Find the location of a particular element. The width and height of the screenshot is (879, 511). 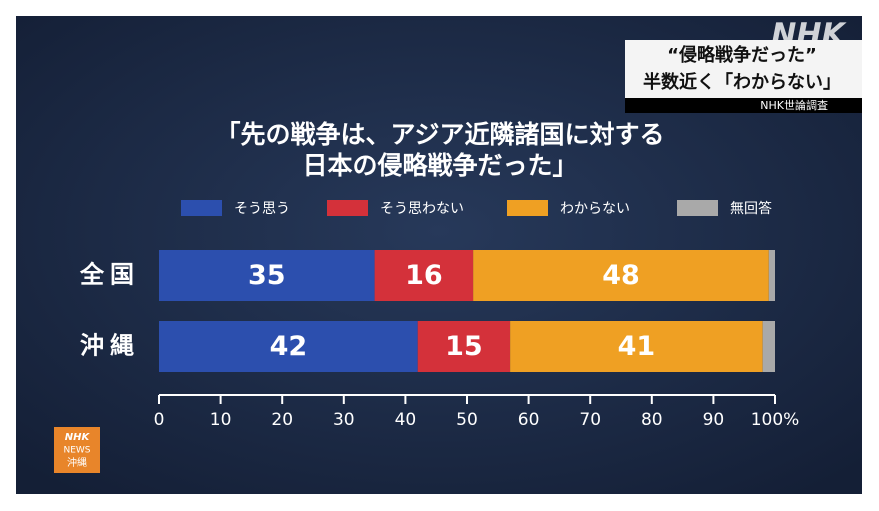

x-tick-label: 100% is located at coordinates (775, 420).